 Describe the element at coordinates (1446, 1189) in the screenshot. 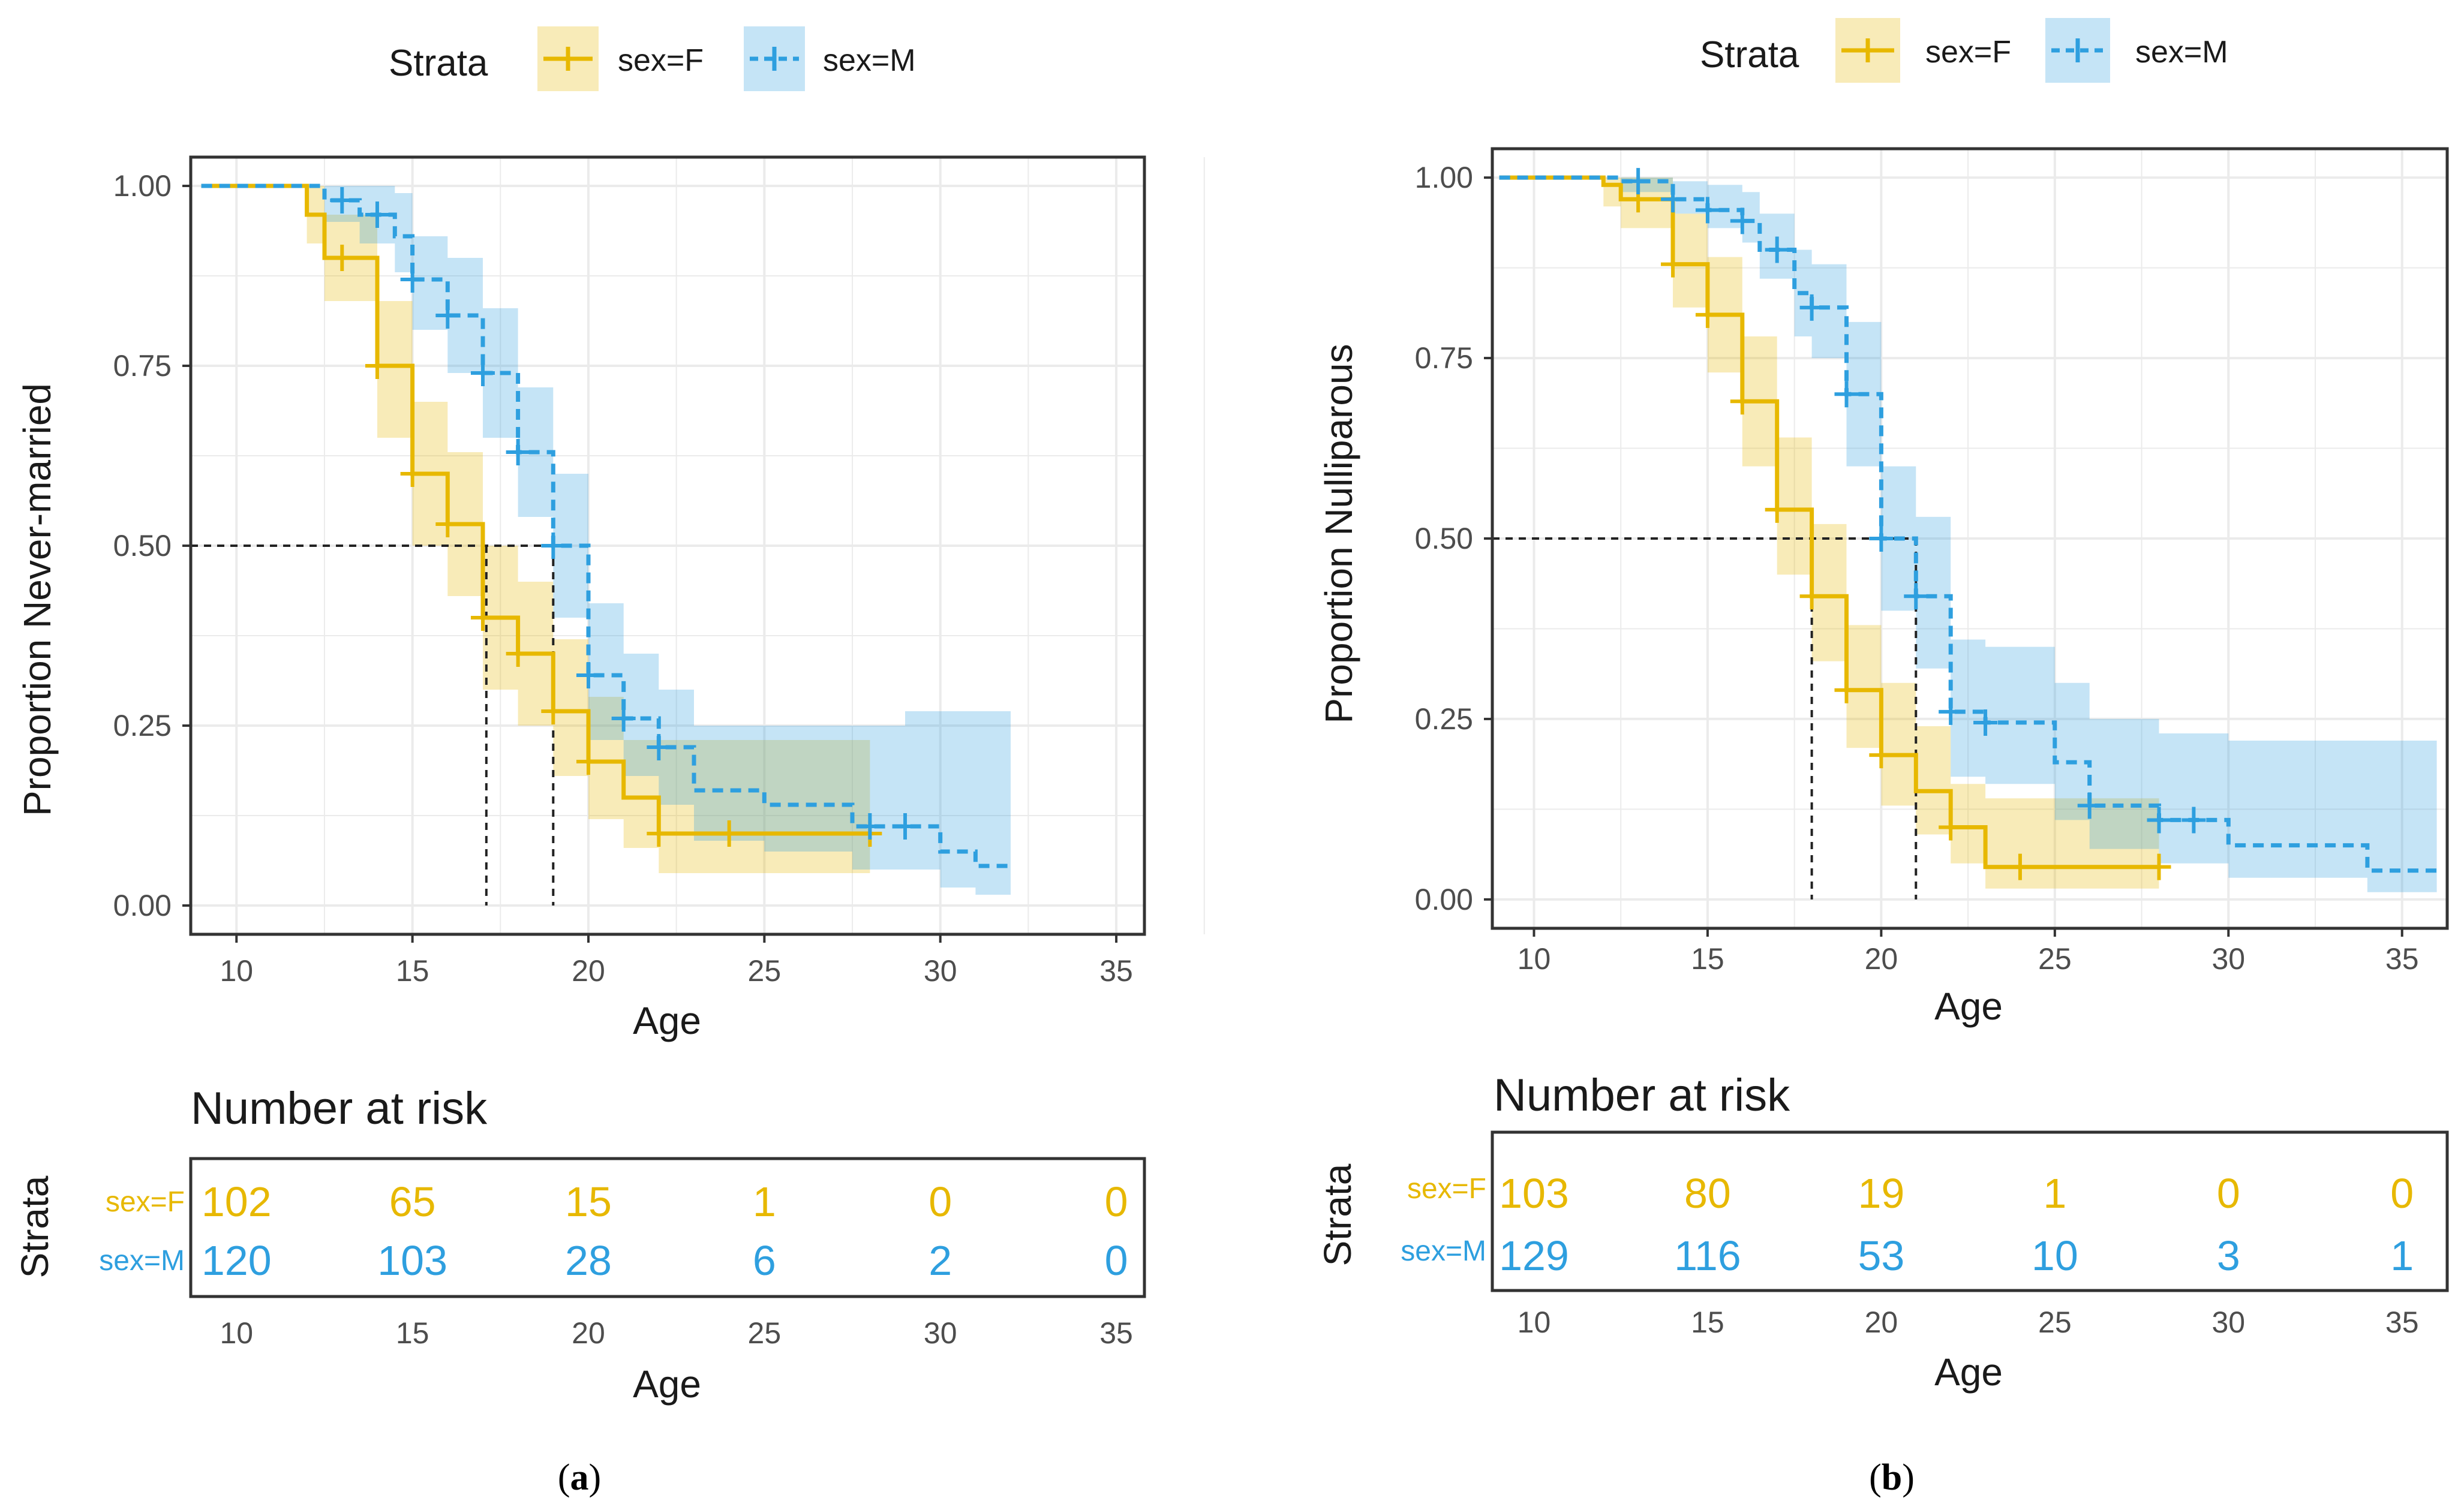

I see `risk-row-label-female-b: sex=F` at that location.